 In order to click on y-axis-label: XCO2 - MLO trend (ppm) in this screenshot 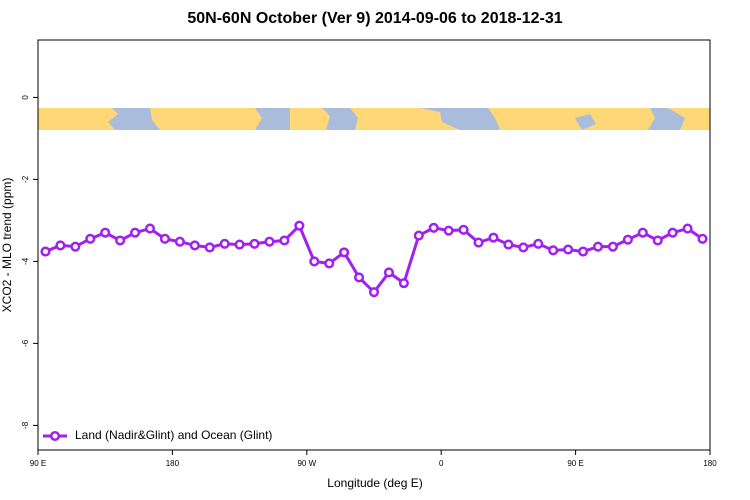, I will do `click(7, 245)`.